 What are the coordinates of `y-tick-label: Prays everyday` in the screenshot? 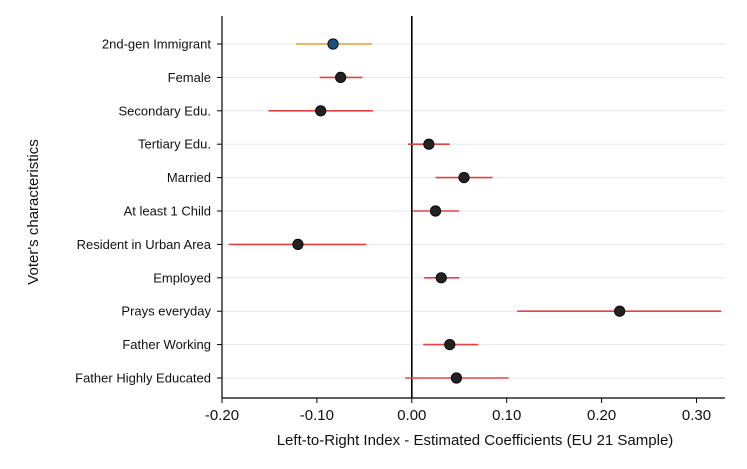 It's located at (166, 311).